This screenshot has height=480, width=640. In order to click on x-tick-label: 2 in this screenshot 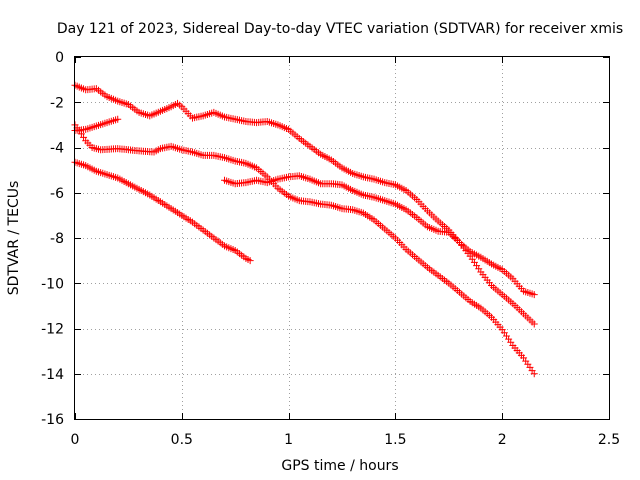, I will do `click(502, 440)`.